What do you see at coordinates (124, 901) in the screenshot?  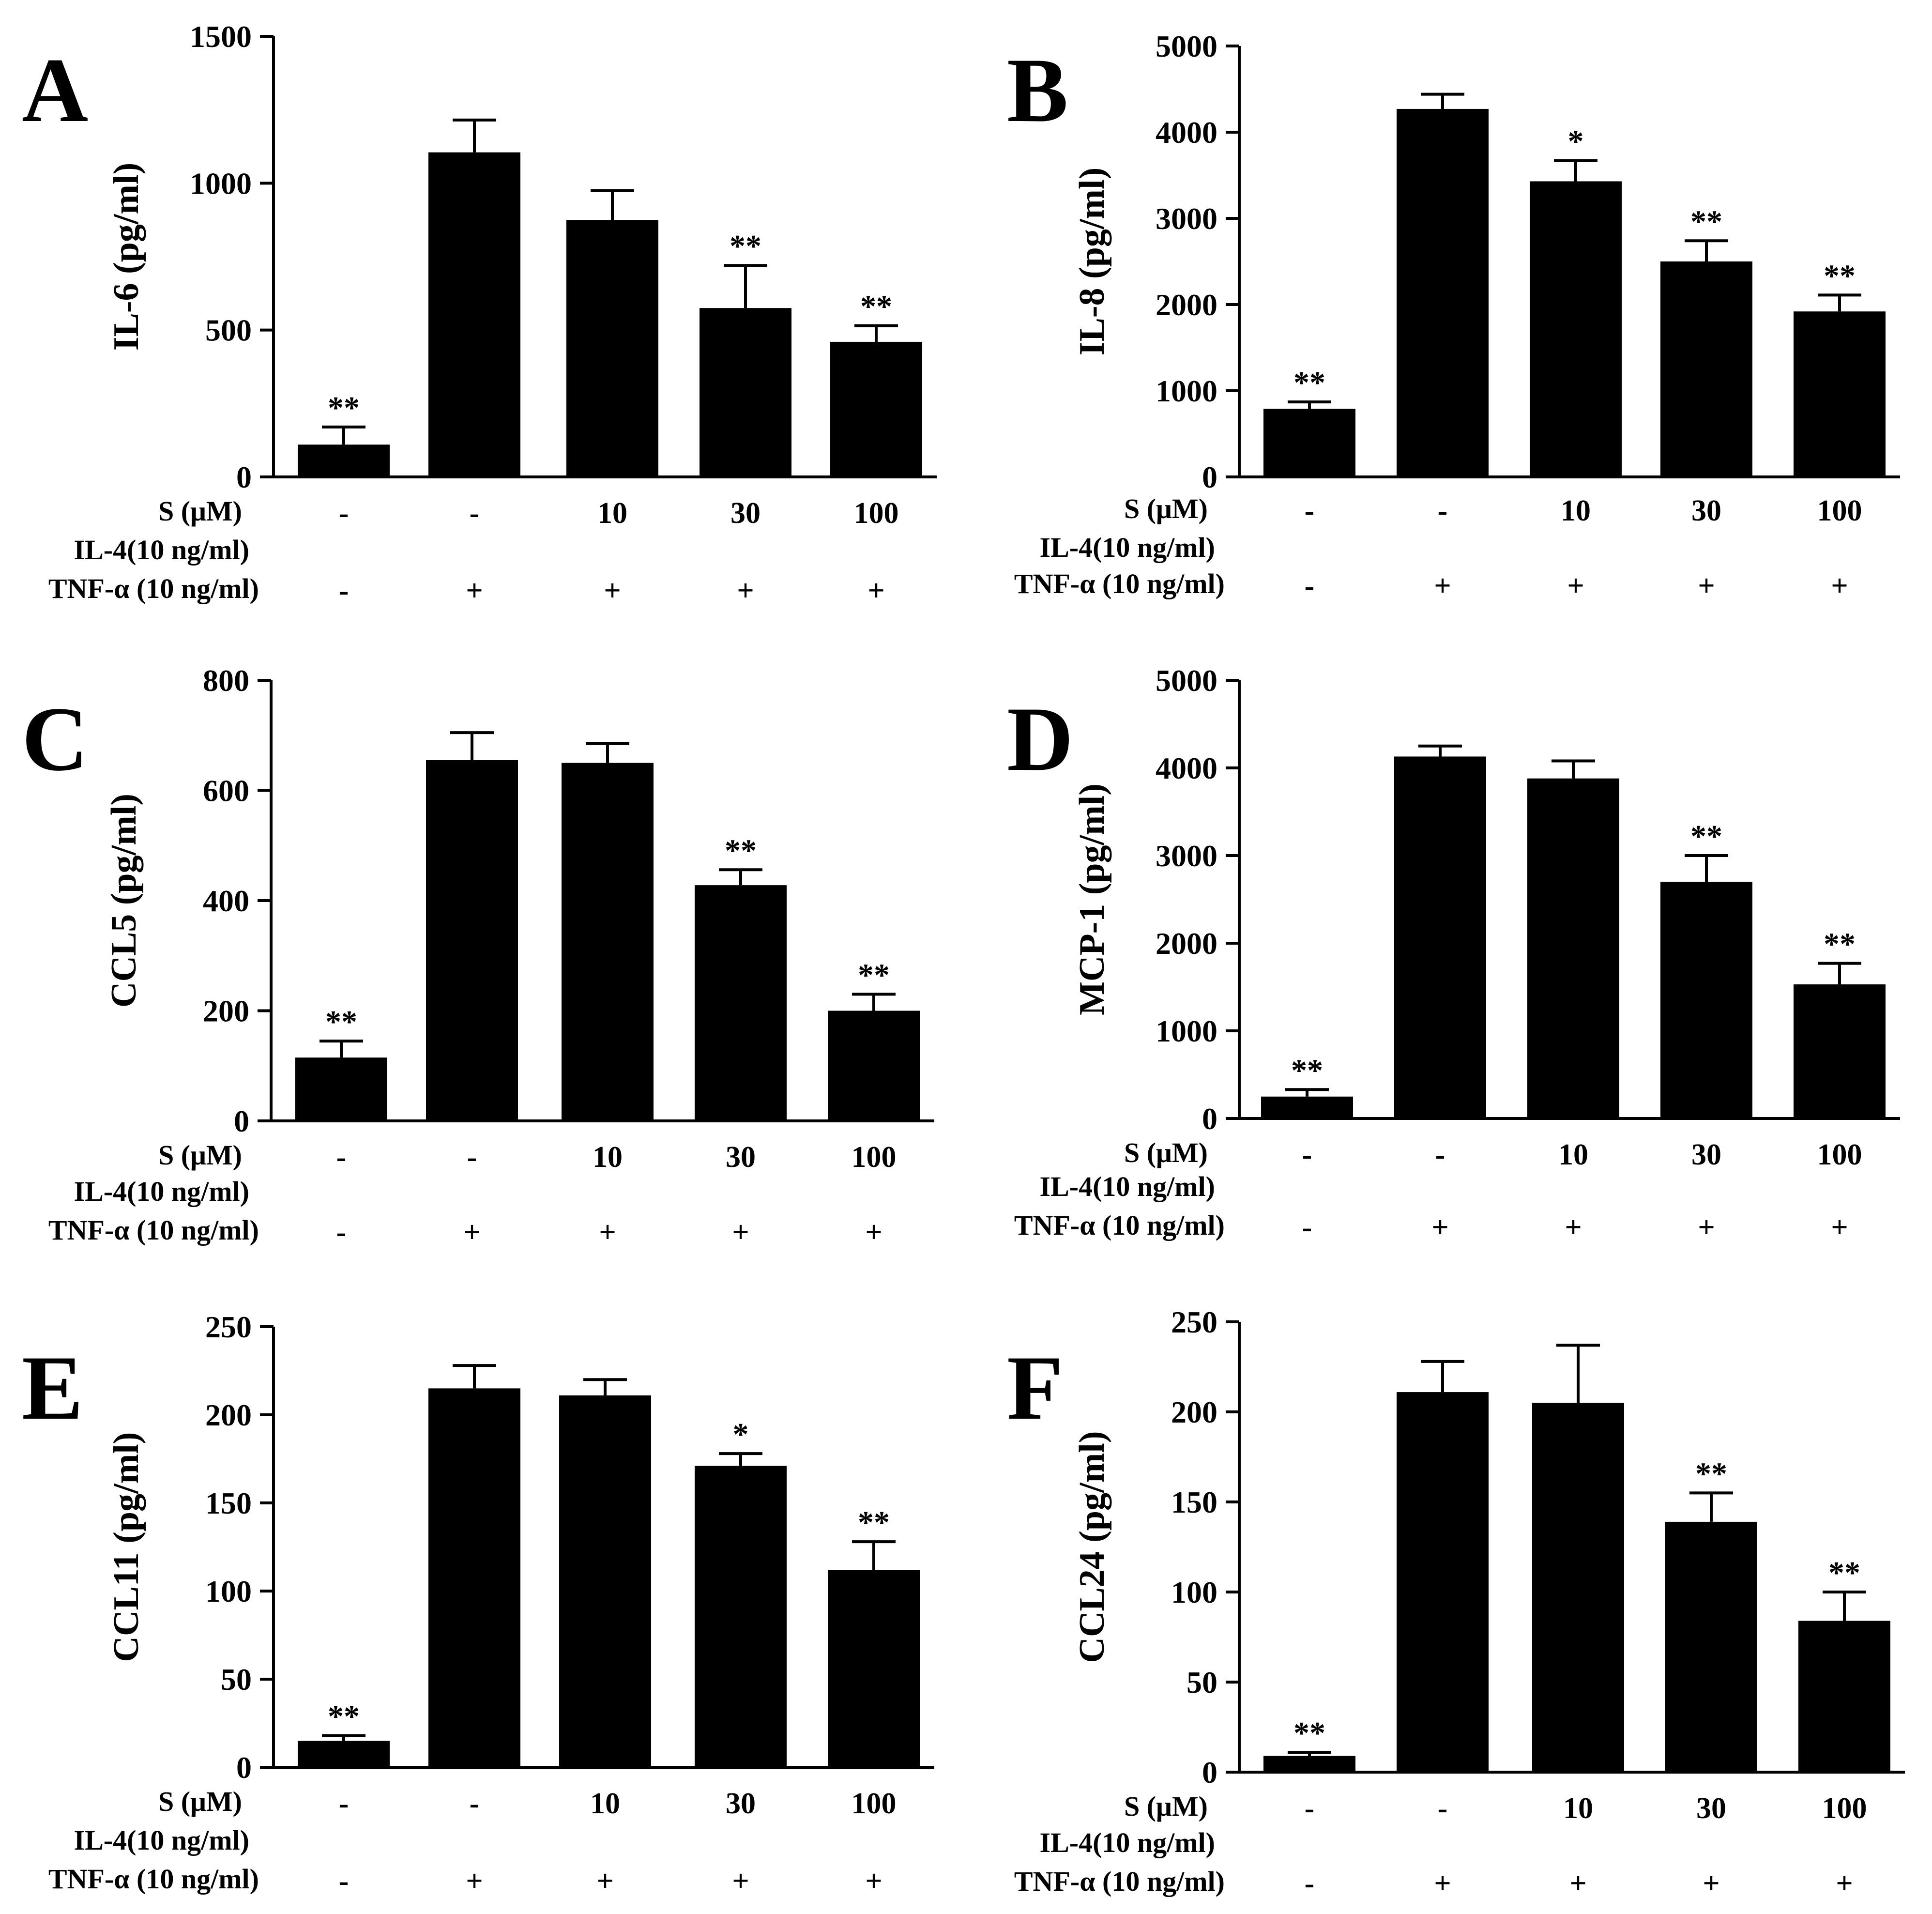 I see `y-axis-title: CCL5 (pg/ml)` at bounding box center [124, 901].